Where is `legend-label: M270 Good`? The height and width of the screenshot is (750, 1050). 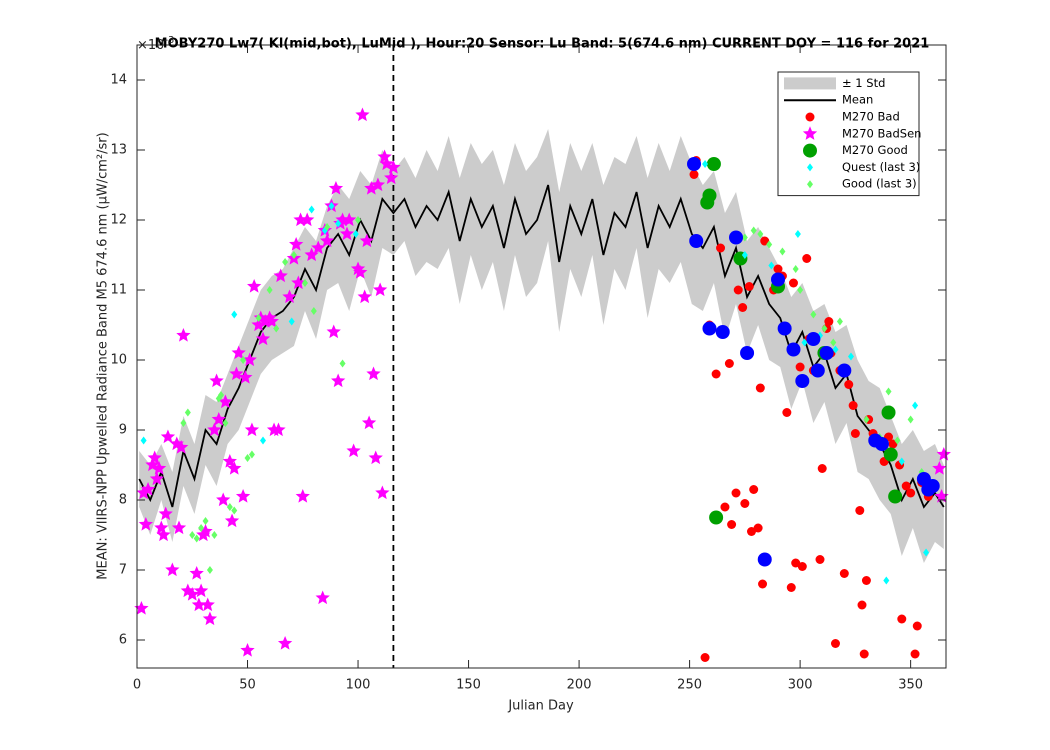
legend-label: M270 Good is located at coordinates (875, 150).